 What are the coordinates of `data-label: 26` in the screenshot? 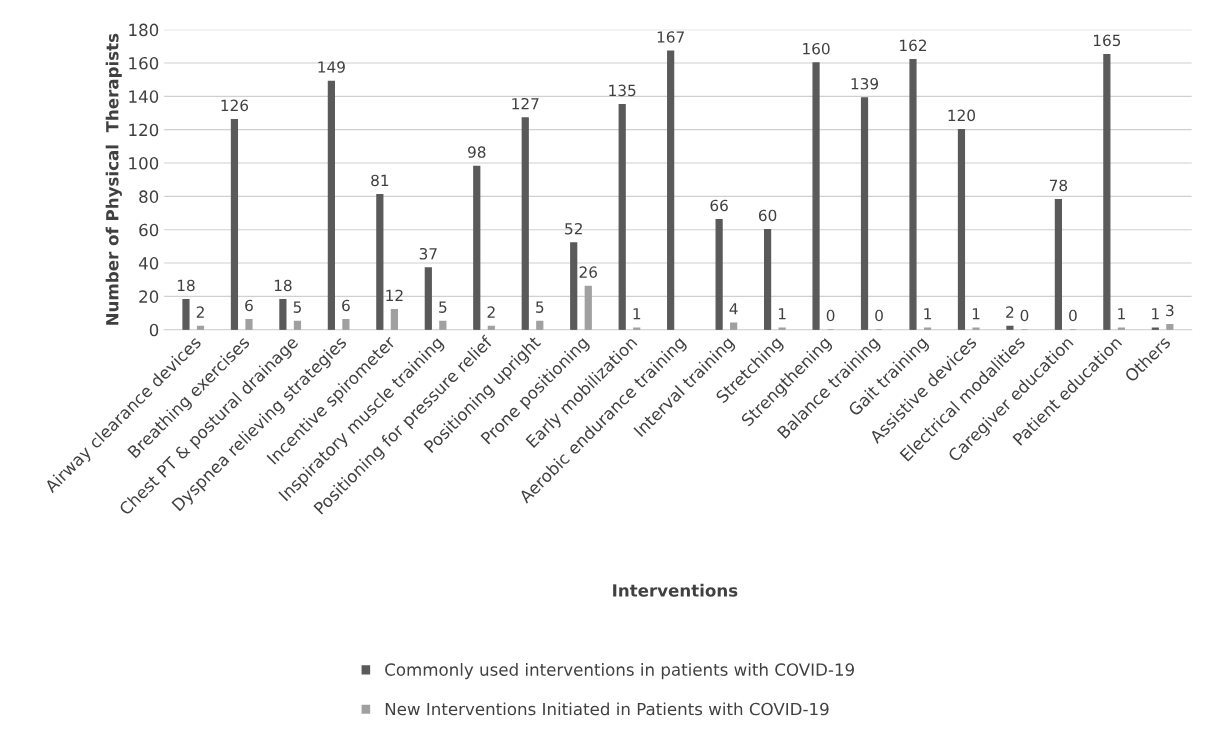 It's located at (588, 272).